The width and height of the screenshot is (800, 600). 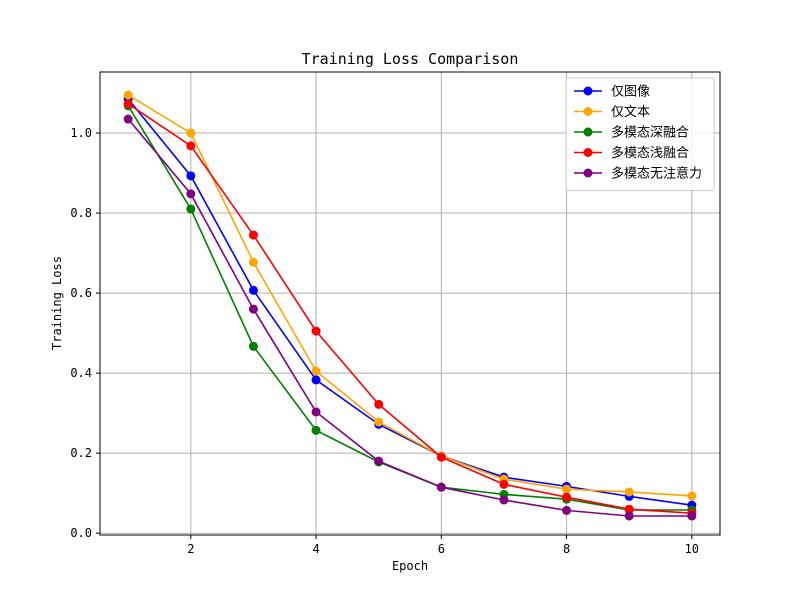 I want to click on legend-item: 多模态浅融合, so click(x=631, y=153).